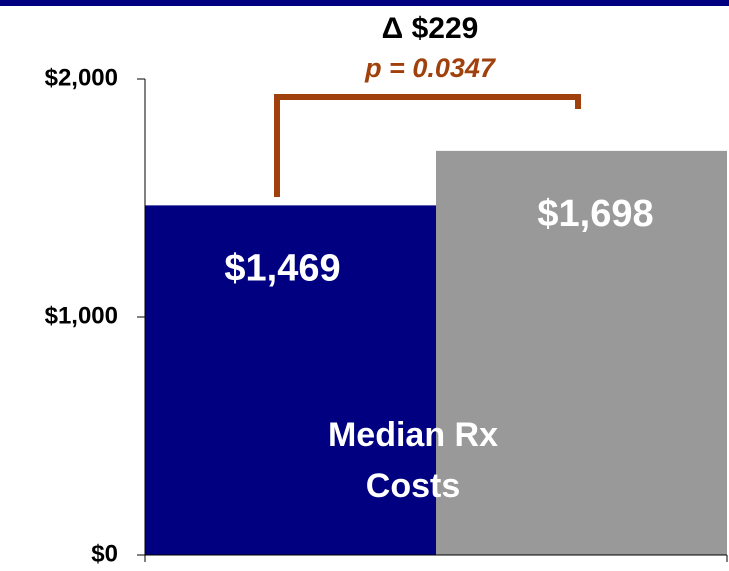 The height and width of the screenshot is (571, 729). I want to click on y-tick-label: $0, so click(104, 553).